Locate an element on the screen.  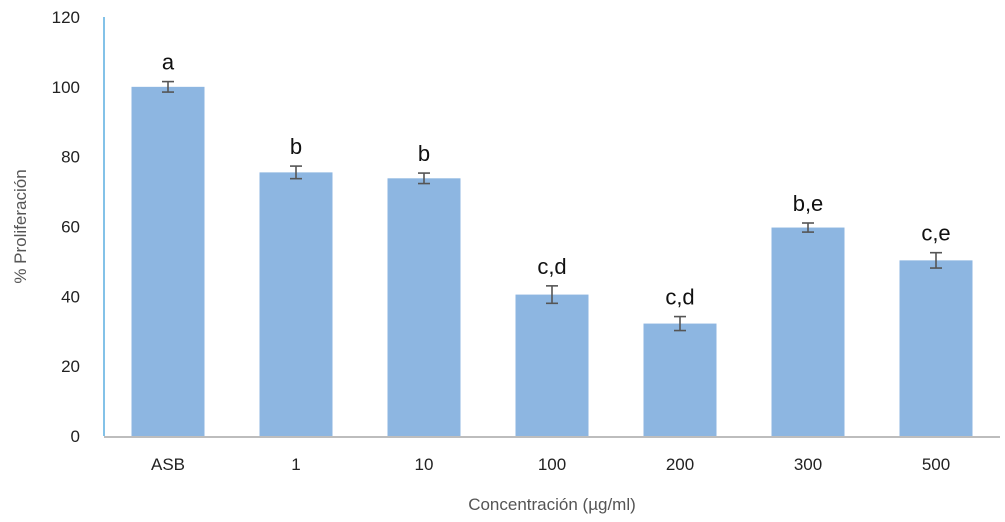
x-axis-ticks: ASB 1 10 100 200 300 500 is located at coordinates (550, 464).